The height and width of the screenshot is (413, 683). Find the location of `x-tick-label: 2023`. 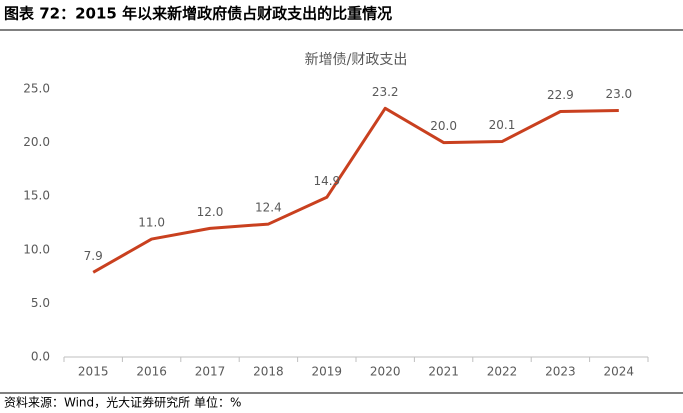

x-tick-label: 2023 is located at coordinates (560, 372).